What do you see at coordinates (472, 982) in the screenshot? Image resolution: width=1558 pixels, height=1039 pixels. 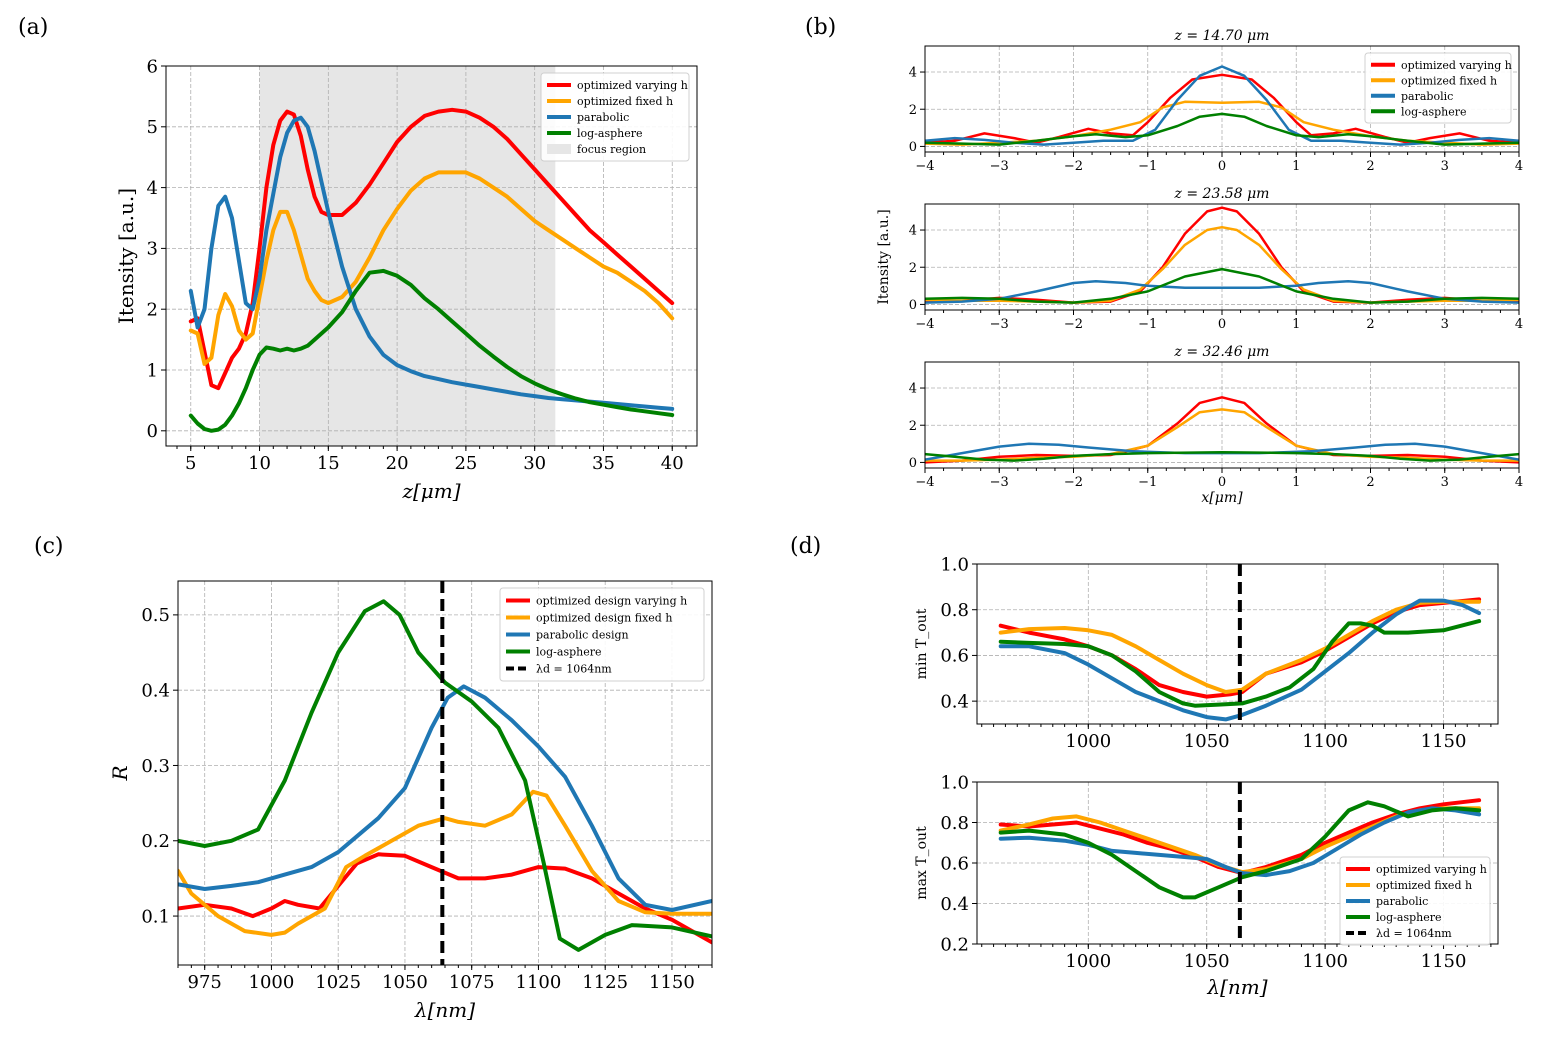 I see `x-tick-label: 1075` at bounding box center [472, 982].